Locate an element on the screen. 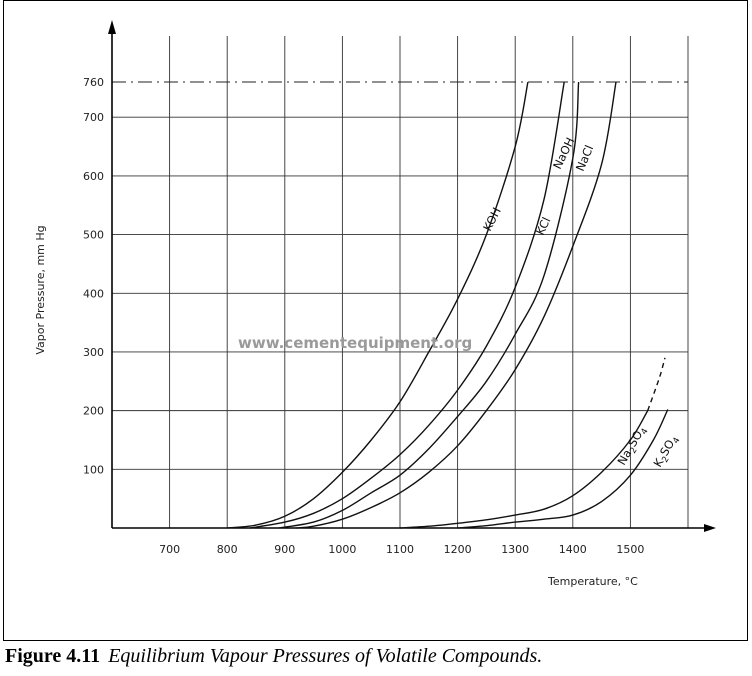  y-axis-arrow is located at coordinates (112, 27).